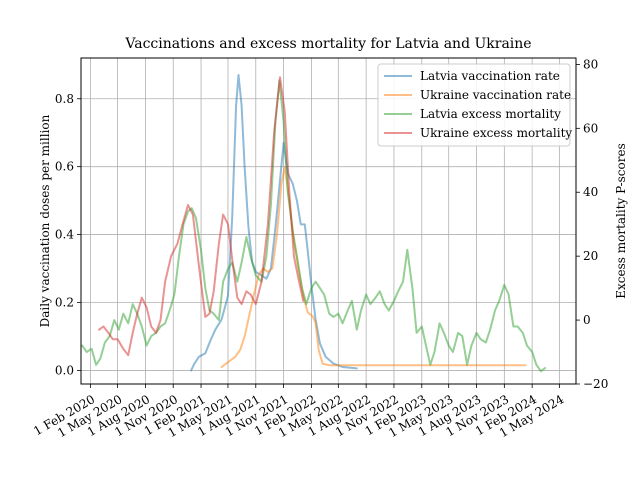 Image resolution: width=640 pixels, height=480 pixels. What do you see at coordinates (495, 95) in the screenshot?
I see `legend-label: Ukraine vaccination rate` at bounding box center [495, 95].